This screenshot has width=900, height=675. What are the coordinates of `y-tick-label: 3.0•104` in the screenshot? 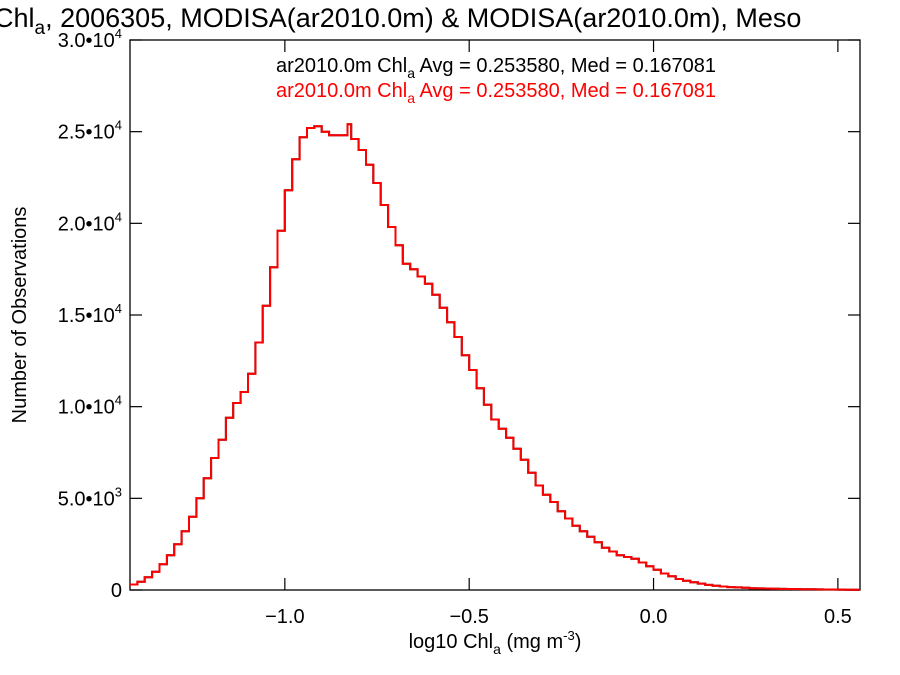 It's located at (90, 39).